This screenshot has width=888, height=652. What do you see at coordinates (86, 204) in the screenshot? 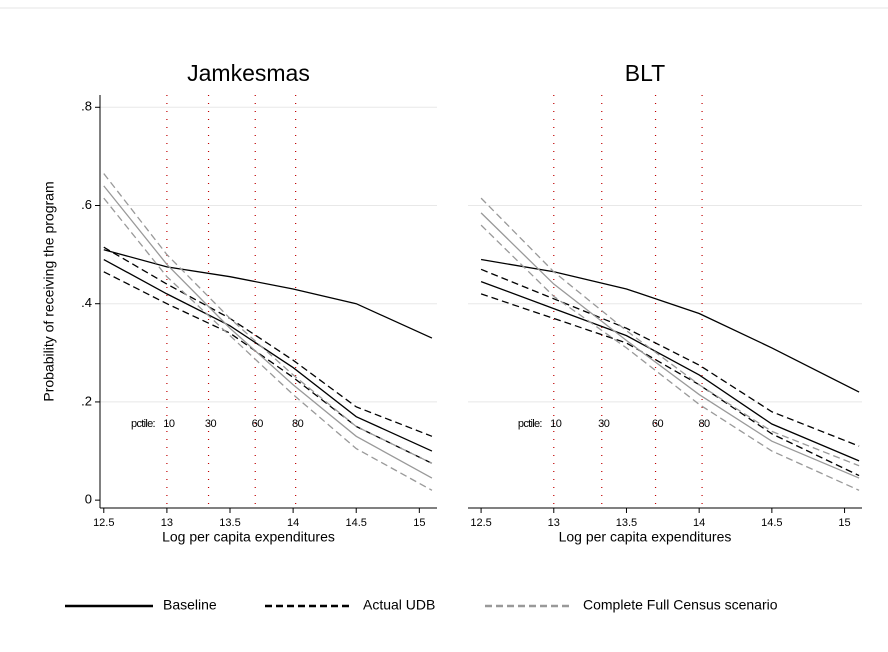
I see `y-tick-label: .6` at bounding box center [86, 204].